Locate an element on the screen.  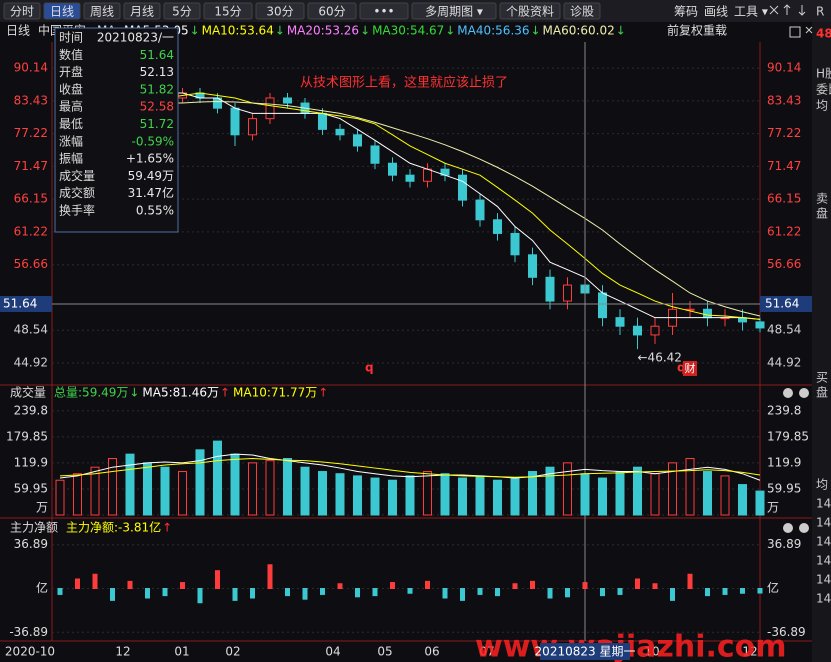
crosshair-date: 20210823 星期一 is located at coordinates (585, 652).